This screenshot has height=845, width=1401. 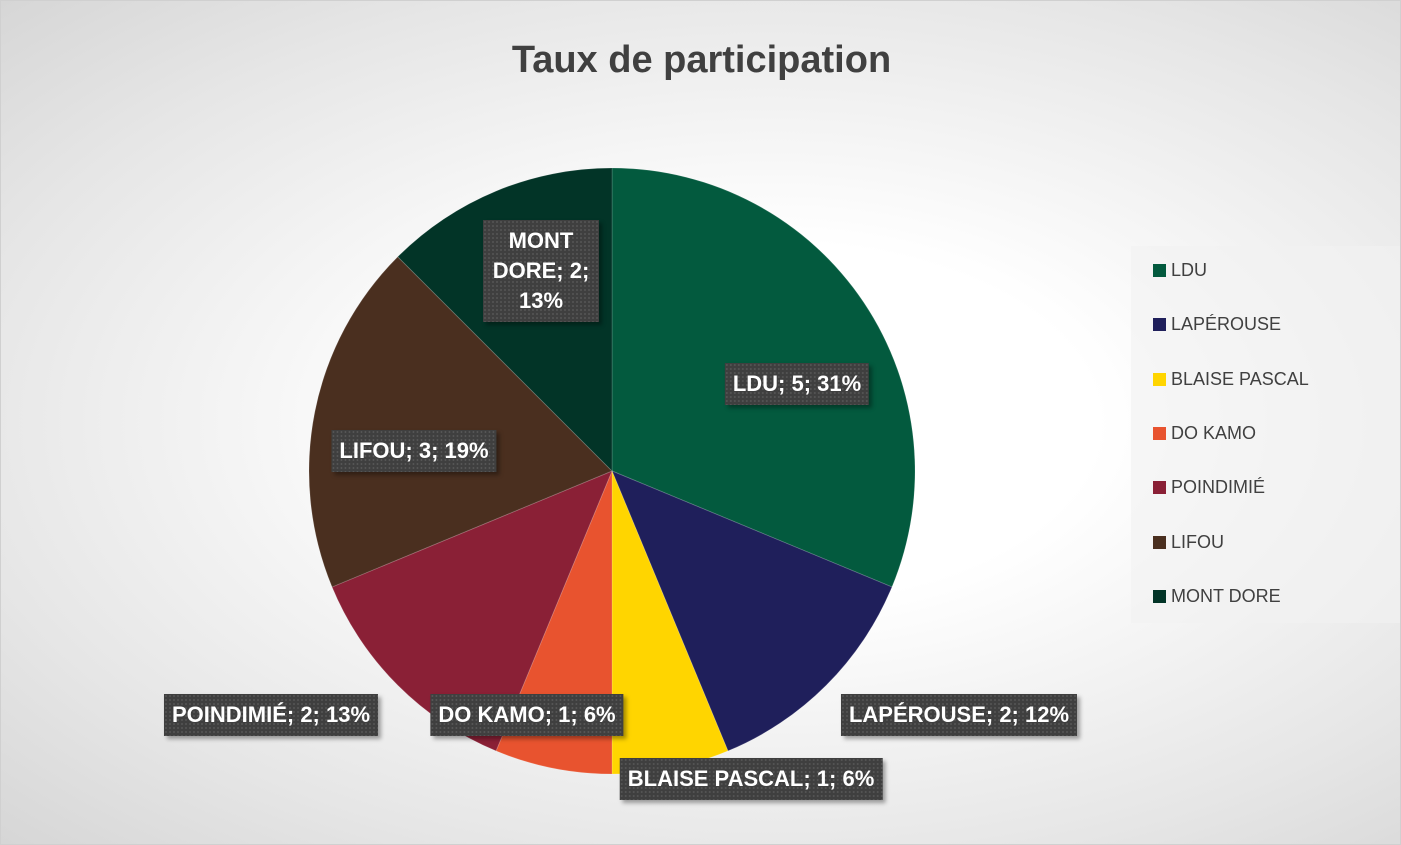 What do you see at coordinates (1218, 487) in the screenshot?
I see `legend-label: POINDIMIÉ` at bounding box center [1218, 487].